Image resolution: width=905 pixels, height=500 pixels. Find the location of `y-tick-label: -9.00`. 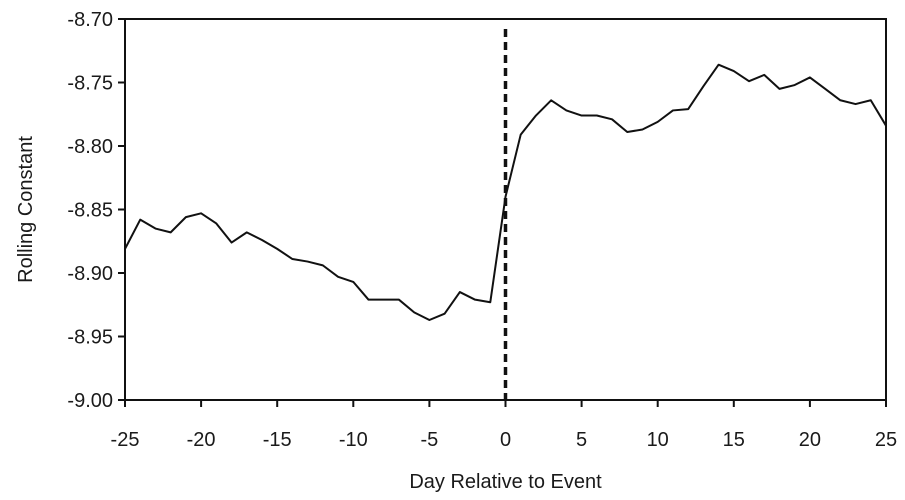

y-tick-label: -9.00 is located at coordinates (90, 401).